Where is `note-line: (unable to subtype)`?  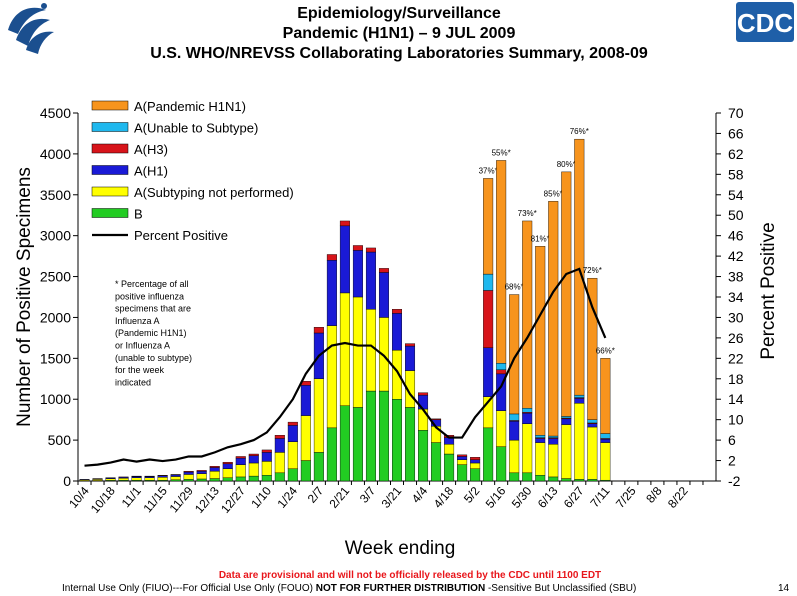
note-line: (unable to subtype) is located at coordinates (153, 358).